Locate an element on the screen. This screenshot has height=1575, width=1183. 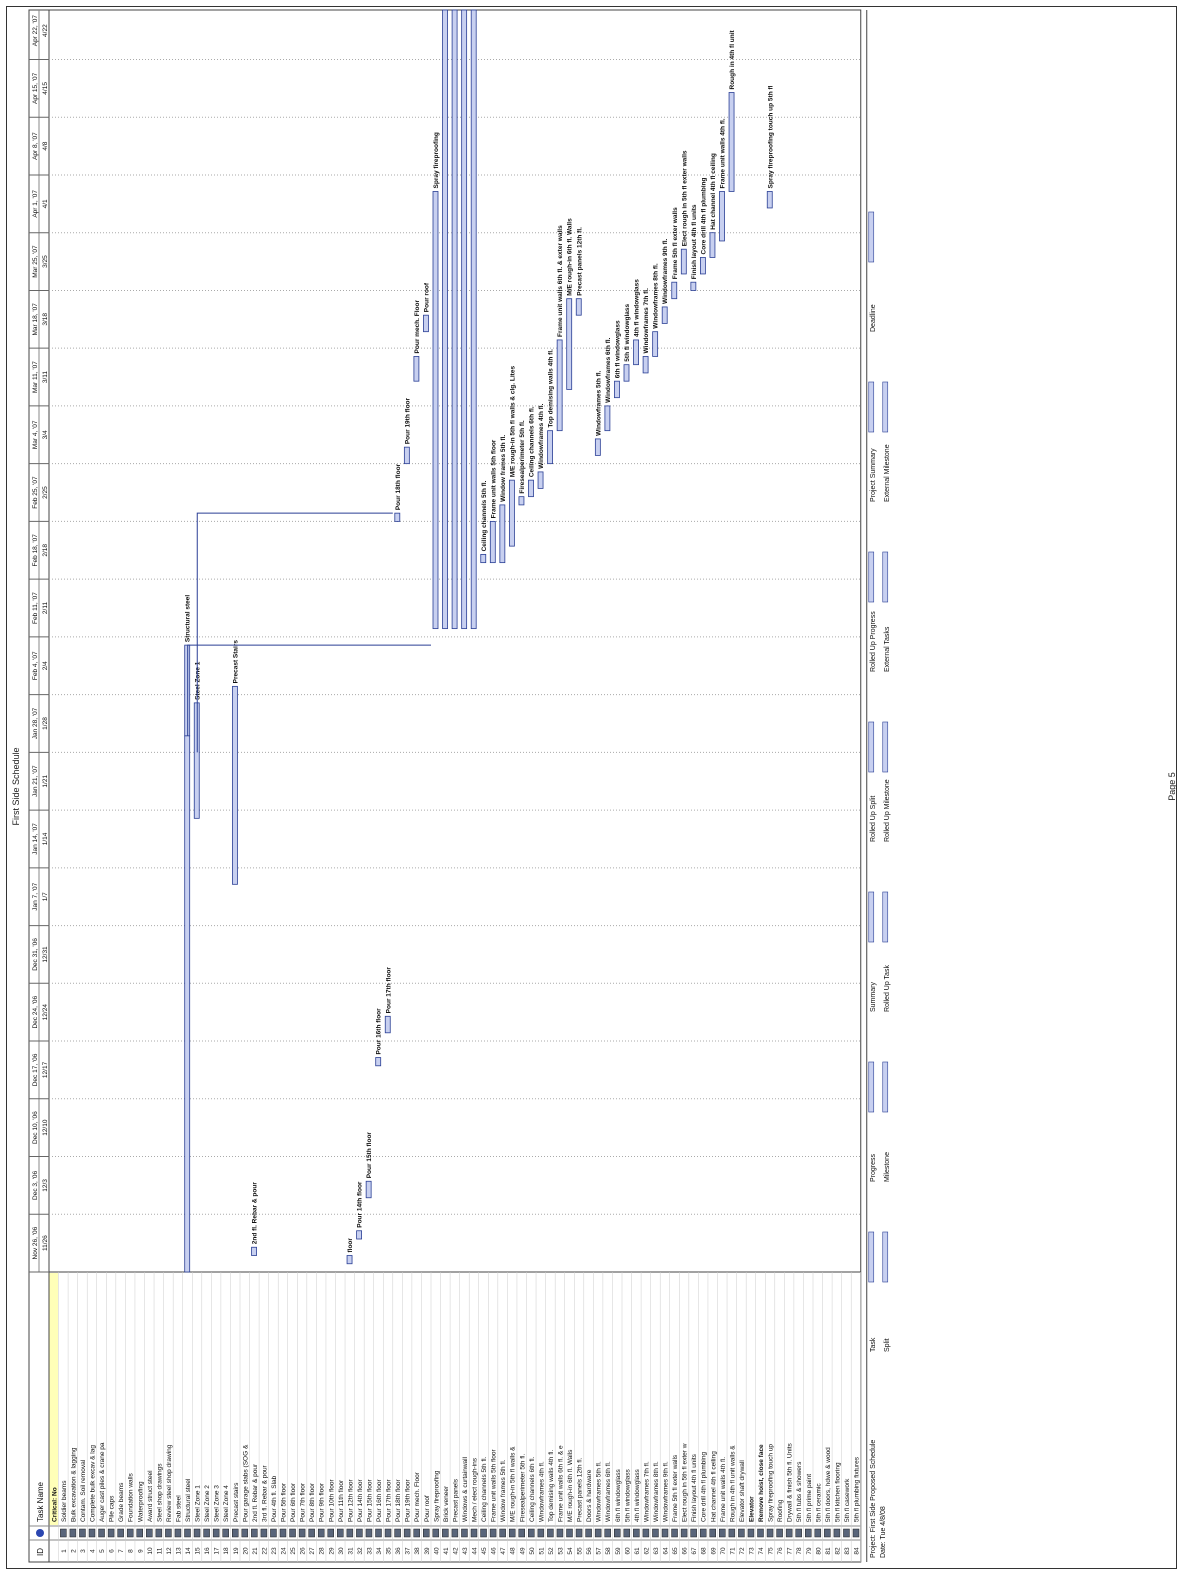
day-label: 2/4 is located at coordinates (45, 665).